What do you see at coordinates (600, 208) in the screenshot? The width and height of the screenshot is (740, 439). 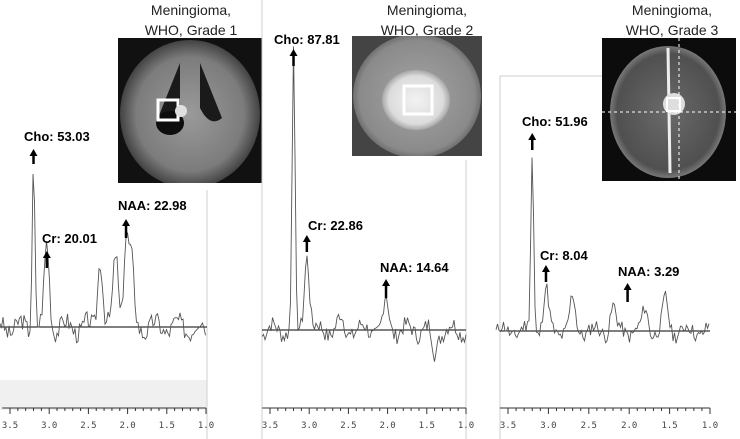 I see `peak-annotations: Cho: 51.96 Cr: 8.04 NAA: 3.29` at bounding box center [600, 208].